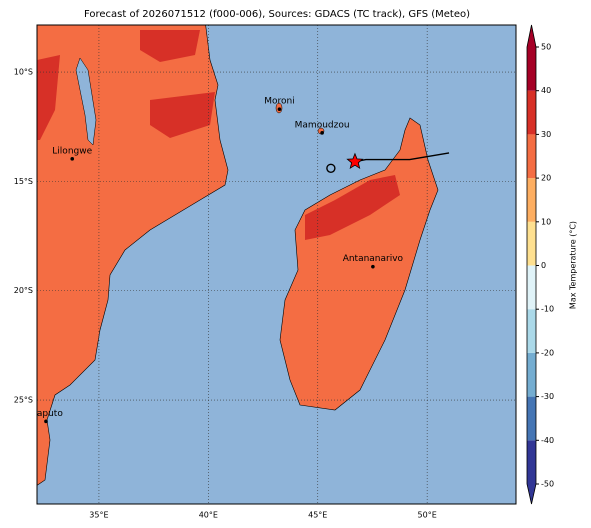  What do you see at coordinates (317, 515) in the screenshot?
I see `x-tick-label: 45°E` at bounding box center [317, 515].